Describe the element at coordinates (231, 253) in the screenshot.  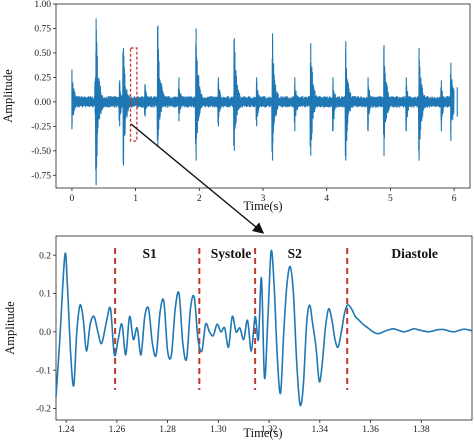
I see `phase-label-systole: Systole` at that location.